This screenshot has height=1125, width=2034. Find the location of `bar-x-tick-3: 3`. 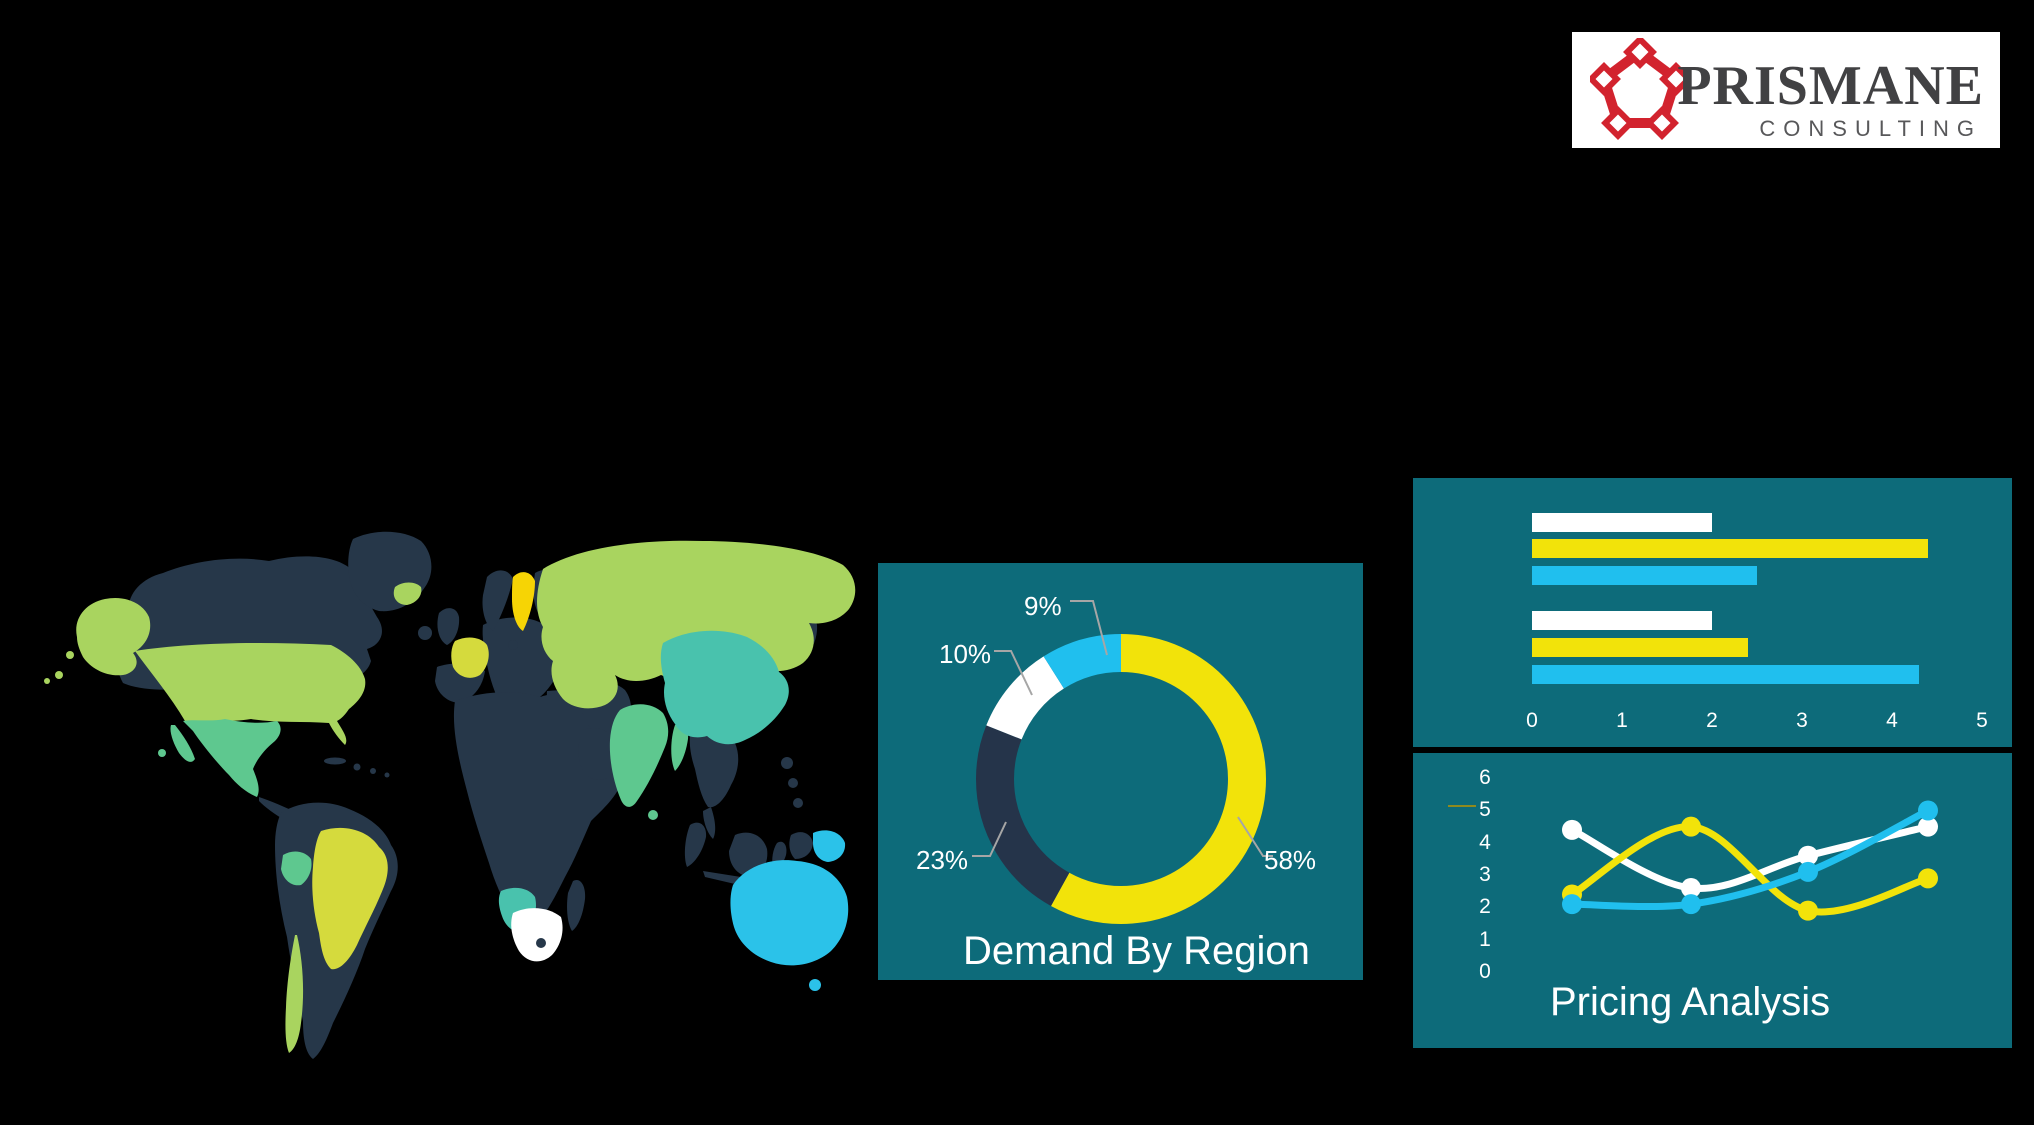

bar-x-tick-3: 3 is located at coordinates (1802, 720).